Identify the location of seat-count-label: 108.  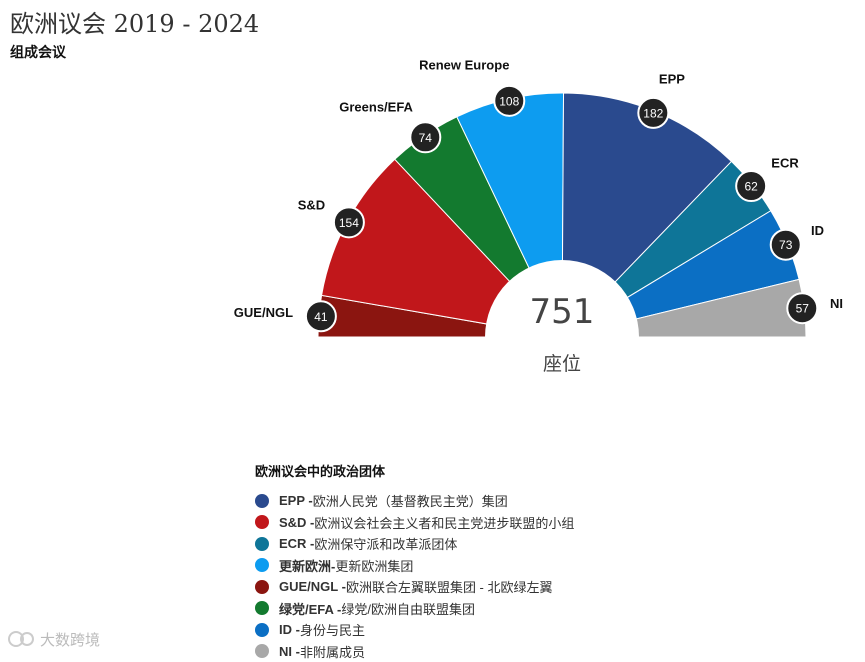
(509, 101).